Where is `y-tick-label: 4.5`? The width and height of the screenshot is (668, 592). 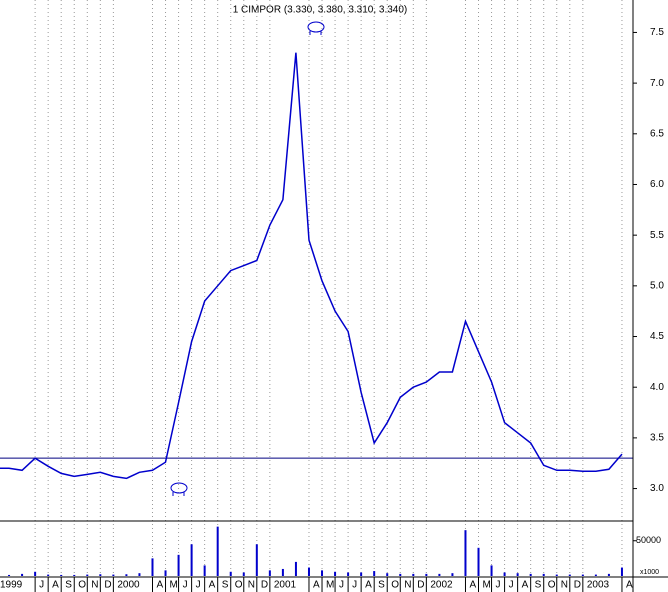
y-tick-label: 4.5 is located at coordinates (657, 336).